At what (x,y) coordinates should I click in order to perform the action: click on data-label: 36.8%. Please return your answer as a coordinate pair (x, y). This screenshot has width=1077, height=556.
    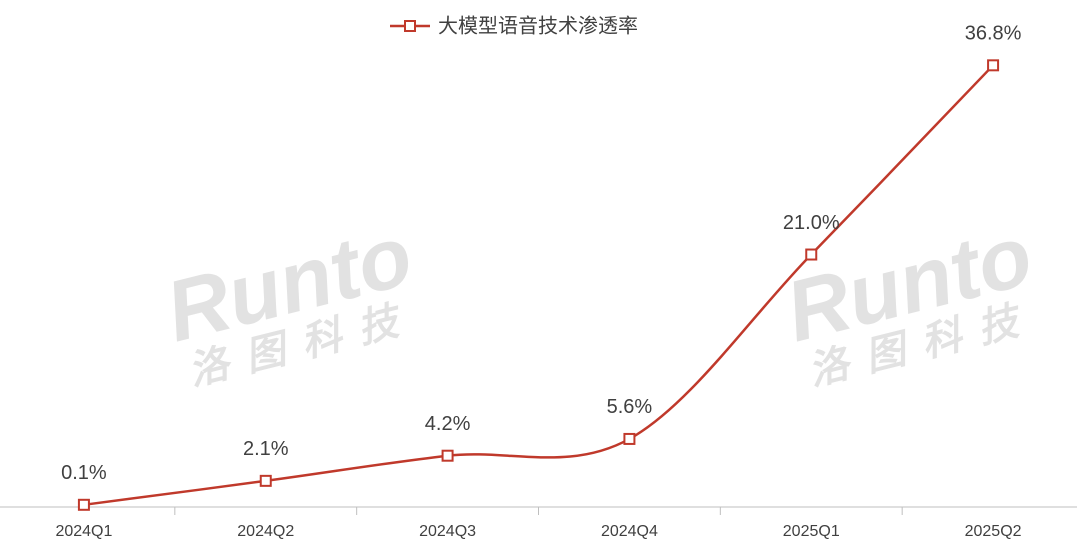
    Looking at the image, I should click on (993, 34).